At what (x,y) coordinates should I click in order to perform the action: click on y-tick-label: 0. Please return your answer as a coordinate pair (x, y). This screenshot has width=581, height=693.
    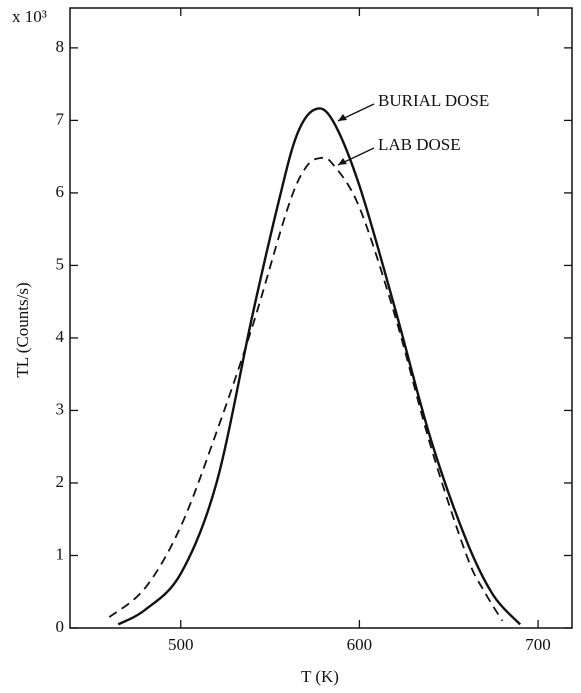
    Looking at the image, I should click on (60, 626).